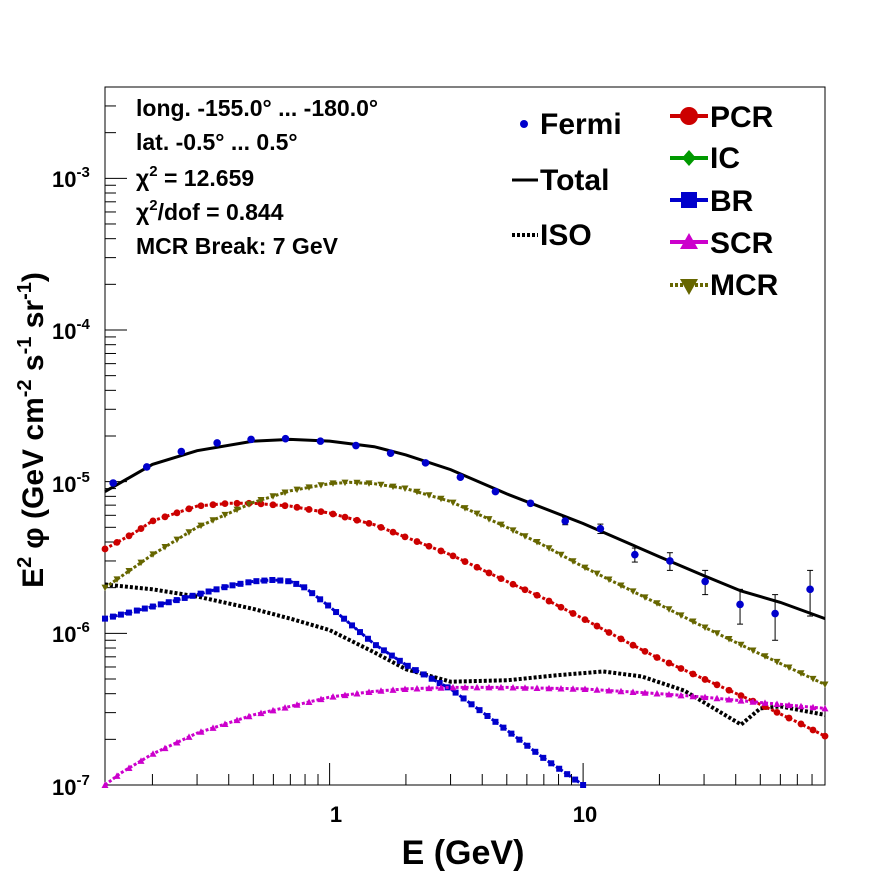 This screenshot has width=896, height=872. What do you see at coordinates (725, 158) in the screenshot?
I see `svg-text: IC` at bounding box center [725, 158].